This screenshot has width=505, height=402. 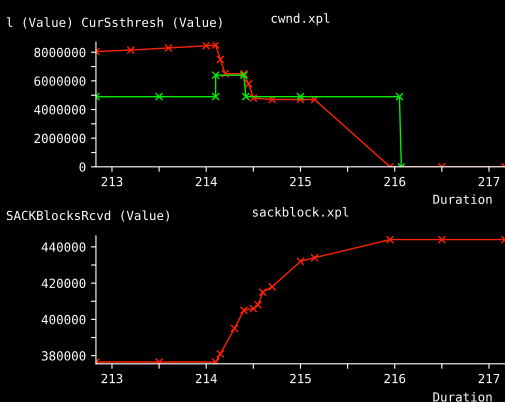 What do you see at coordinates (60, 81) in the screenshot?
I see `y-tick-label: 6000000` at bounding box center [60, 81].